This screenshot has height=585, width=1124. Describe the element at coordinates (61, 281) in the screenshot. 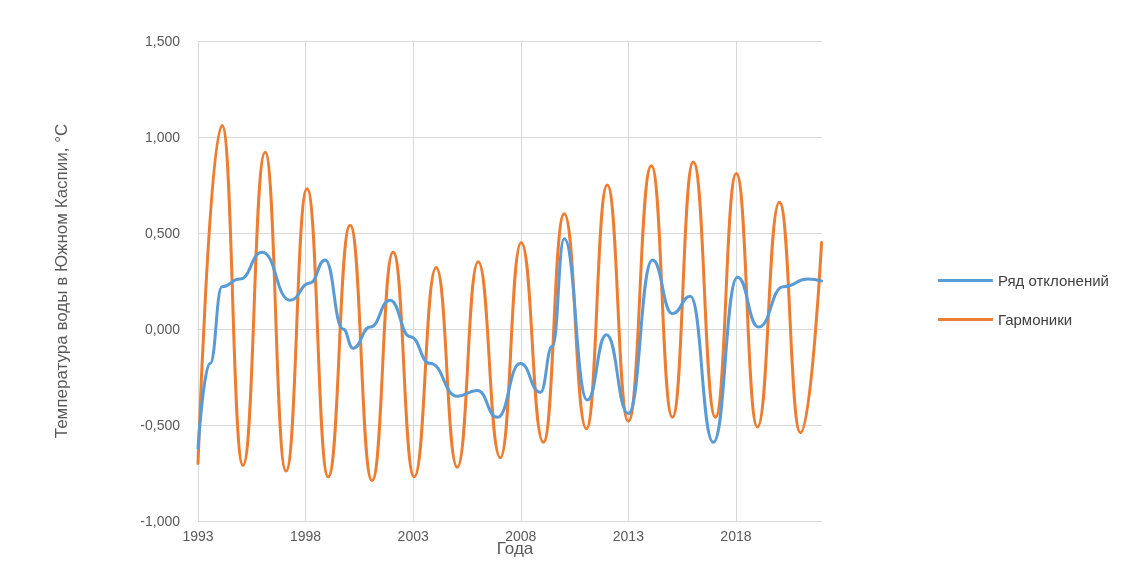

I see `y-axis-title: Температура воды в Южном Каспии, °C` at that location.